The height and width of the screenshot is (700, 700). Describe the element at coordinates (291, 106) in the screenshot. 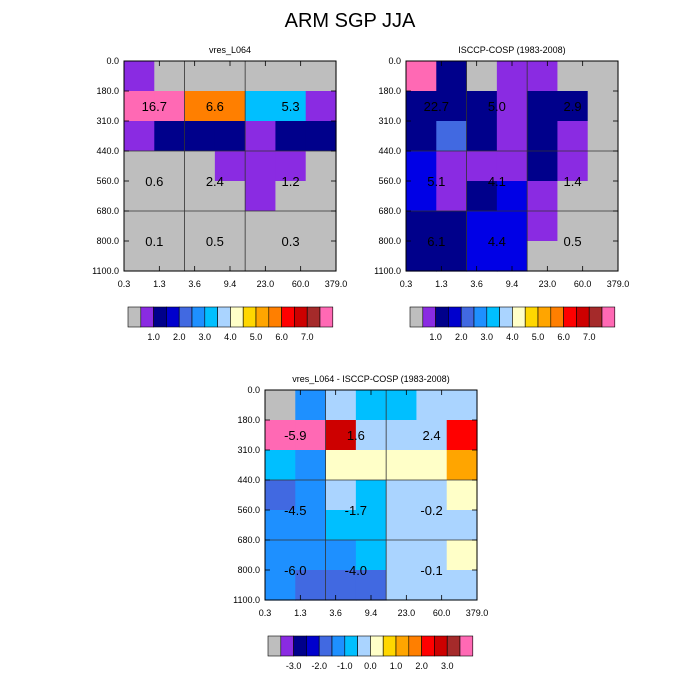

I see `cell-value-label: 5.3` at that location.